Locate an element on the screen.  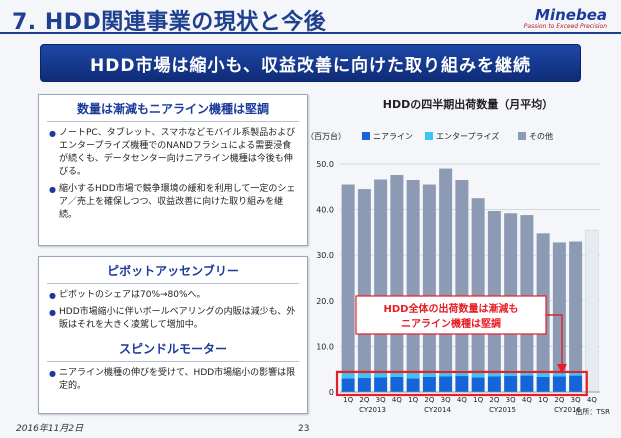
legend-label-0: ニアライン is located at coordinates (393, 136).